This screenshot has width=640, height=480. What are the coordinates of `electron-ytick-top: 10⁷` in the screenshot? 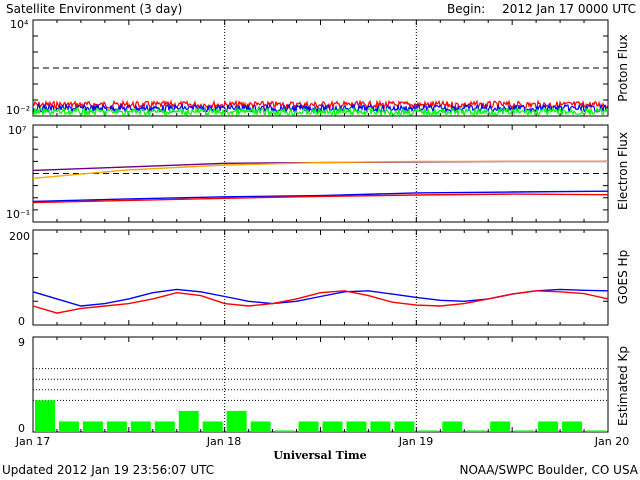 It's located at (17, 130).